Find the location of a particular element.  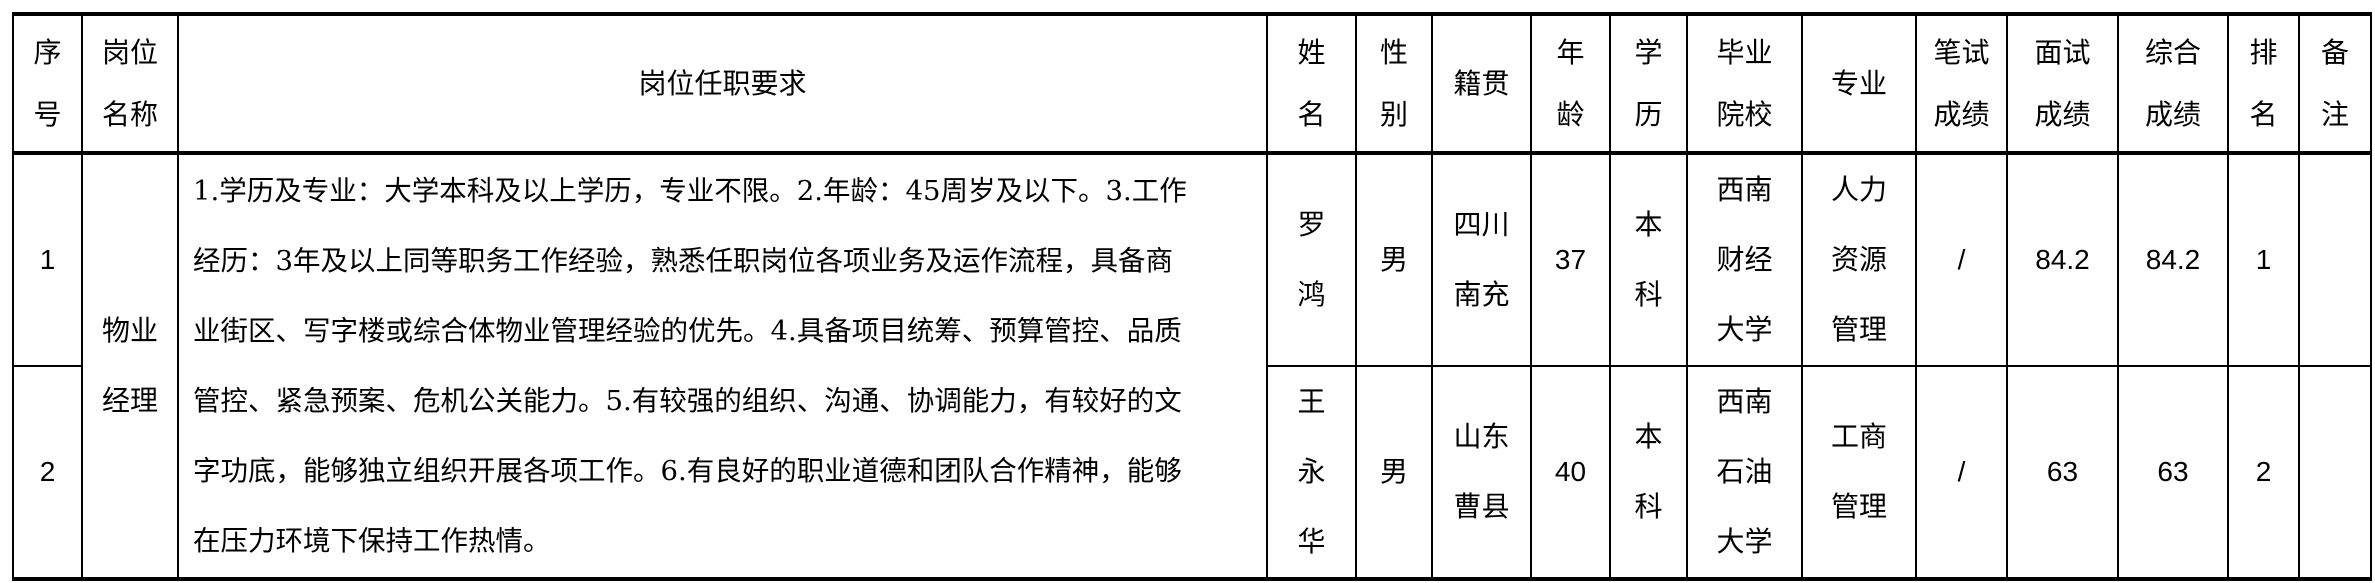

cell-text: 南充 is located at coordinates (1481, 294).